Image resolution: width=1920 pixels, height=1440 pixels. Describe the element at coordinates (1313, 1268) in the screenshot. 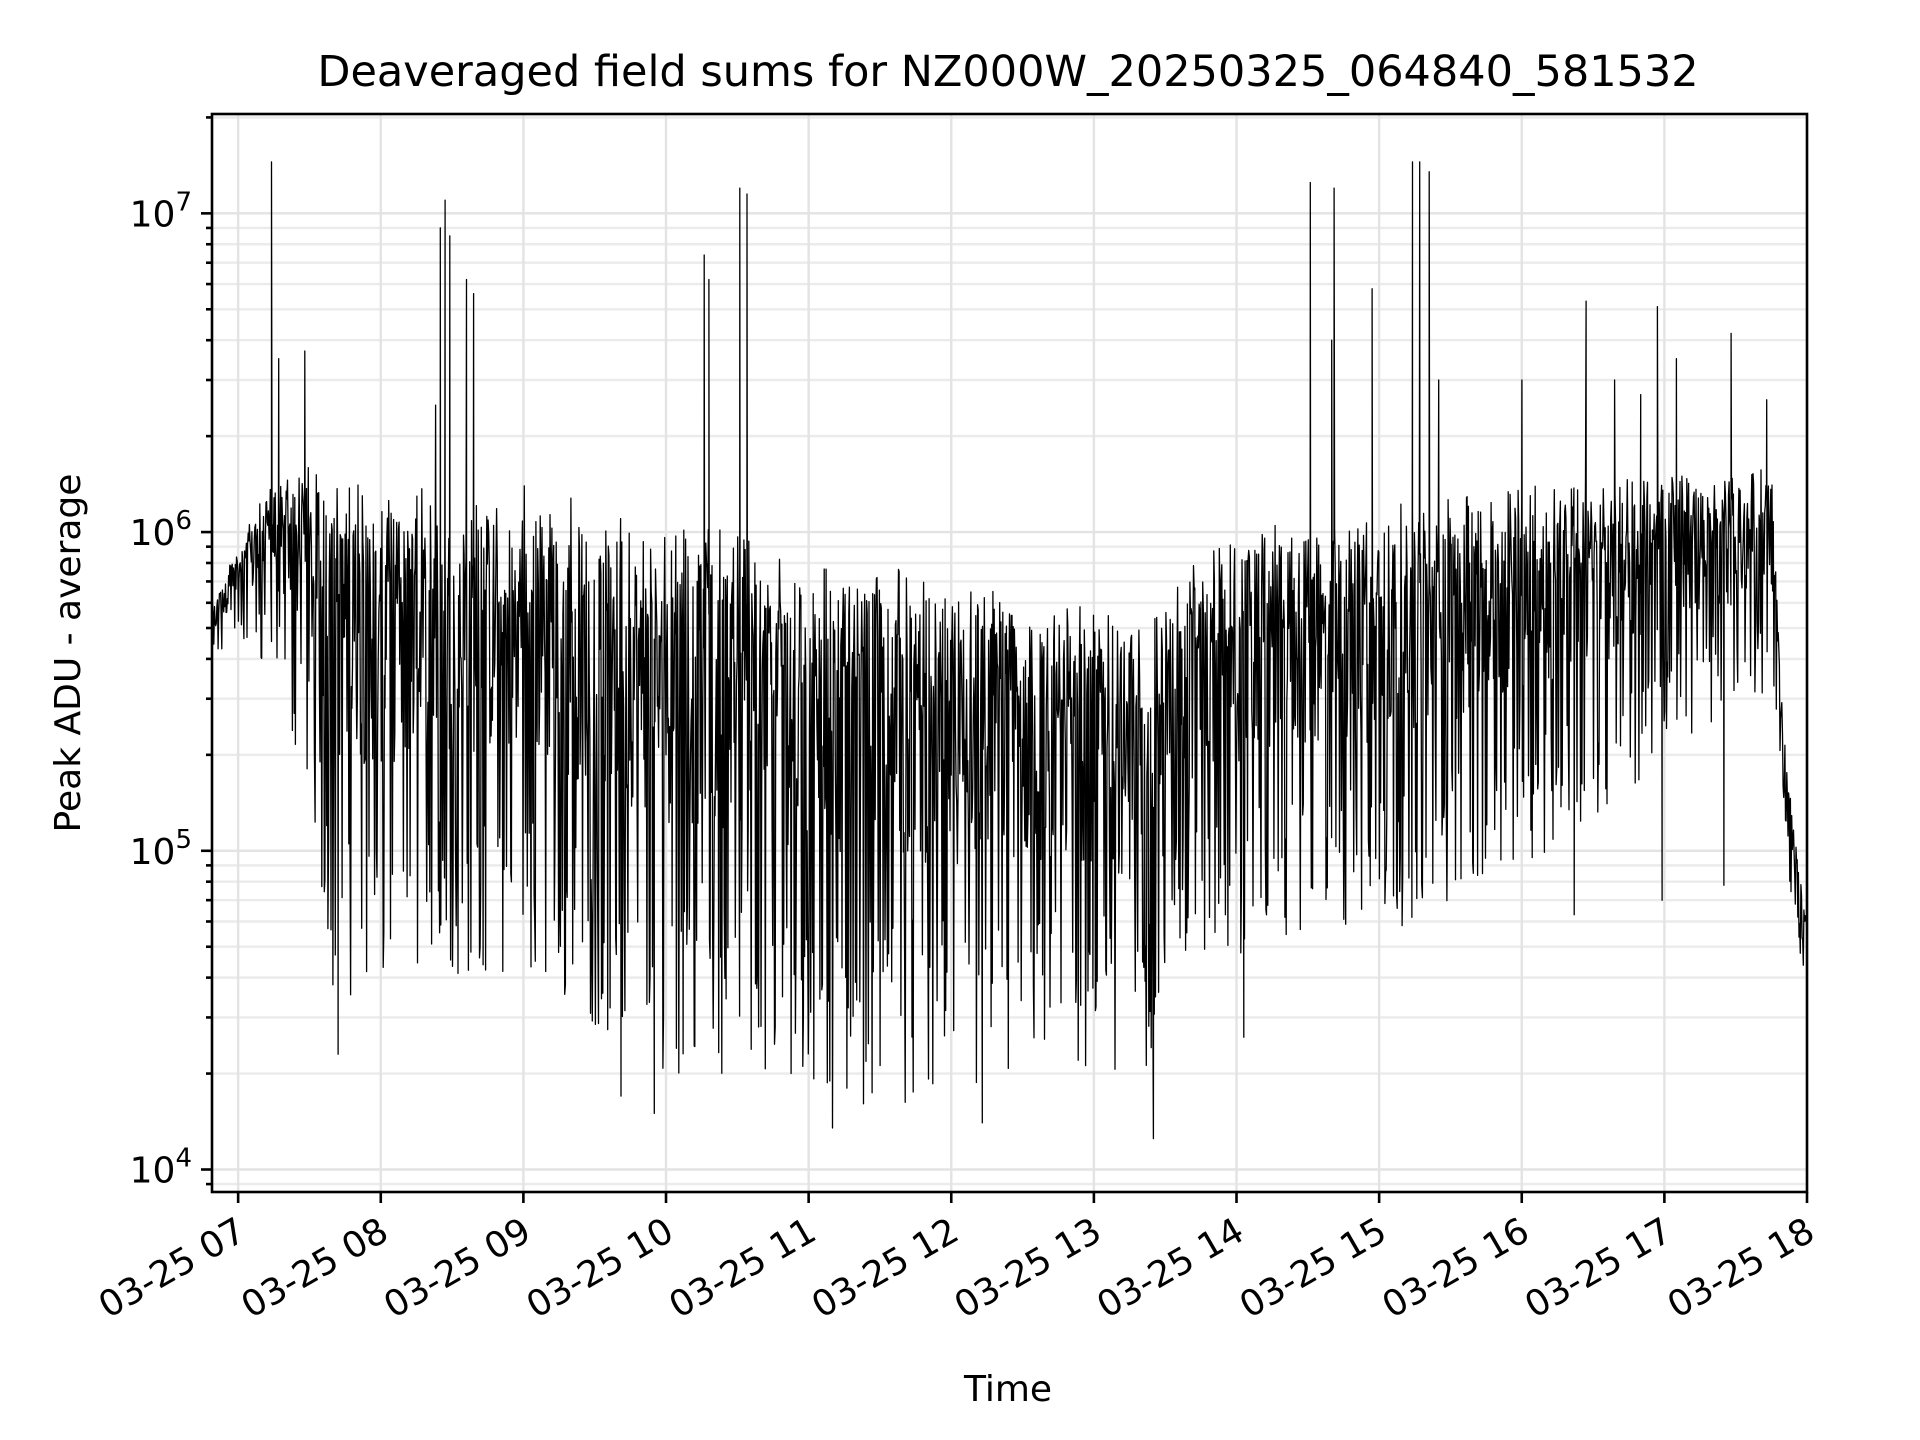

I see `x-tick-label: 03-25 15` at that location.